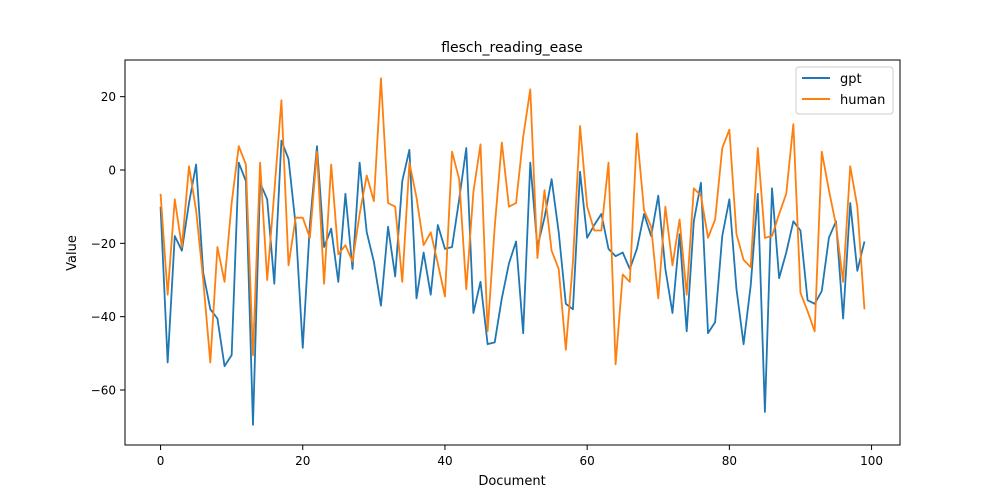 The height and width of the screenshot is (504, 1000). I want to click on x-tick-label: 80, so click(729, 461).